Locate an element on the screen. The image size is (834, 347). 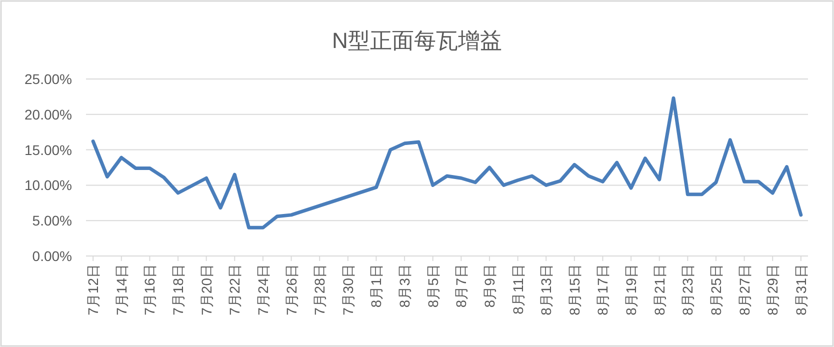
x-tick-label: 7月16日 is located at coordinates (150, 290).